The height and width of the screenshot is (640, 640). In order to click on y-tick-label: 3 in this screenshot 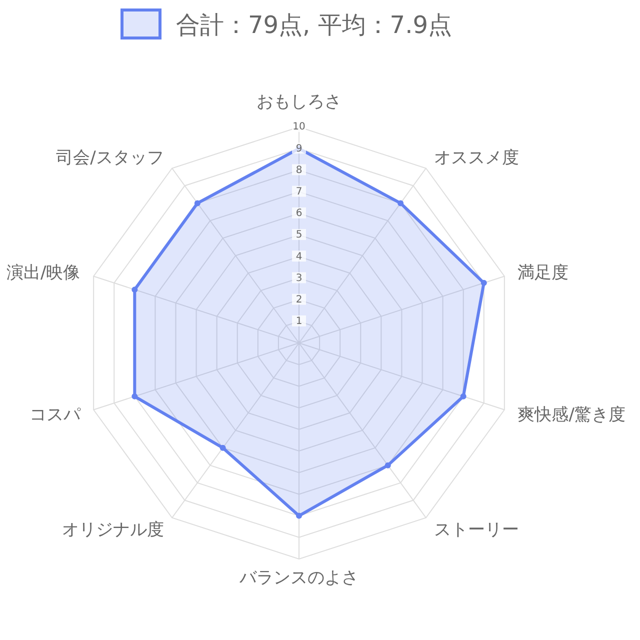, I will do `click(299, 278)`.